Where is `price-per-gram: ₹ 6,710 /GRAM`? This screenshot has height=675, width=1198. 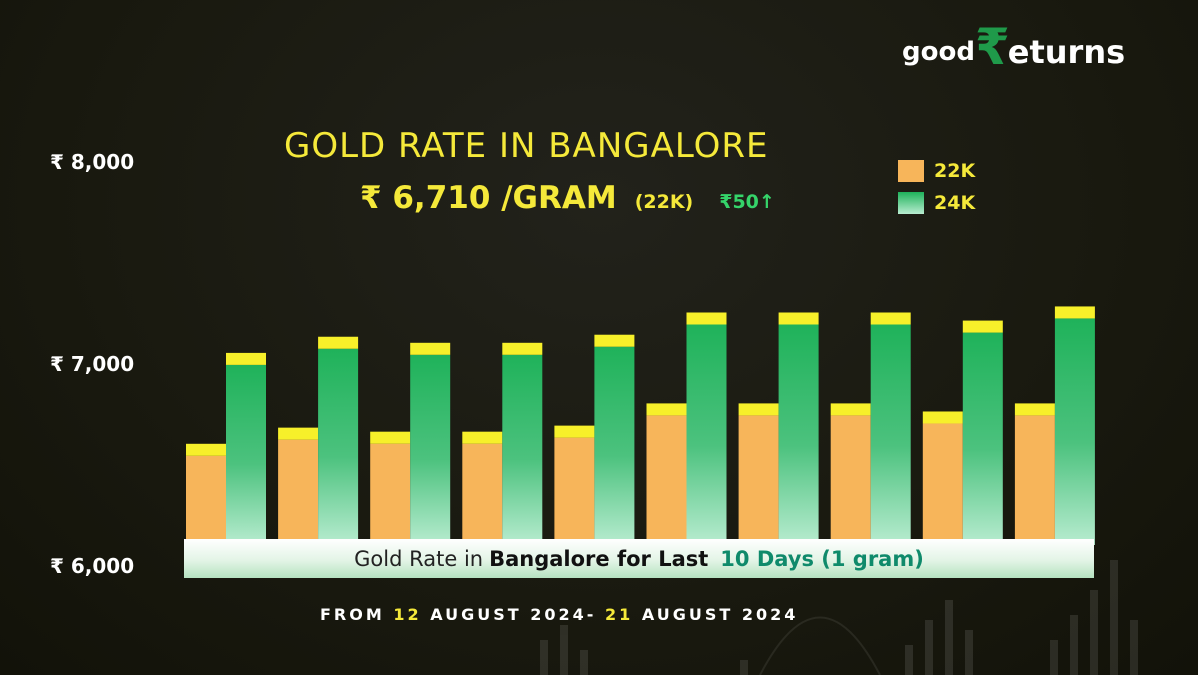
price-per-gram: ₹ 6,710 /GRAM is located at coordinates (488, 198).